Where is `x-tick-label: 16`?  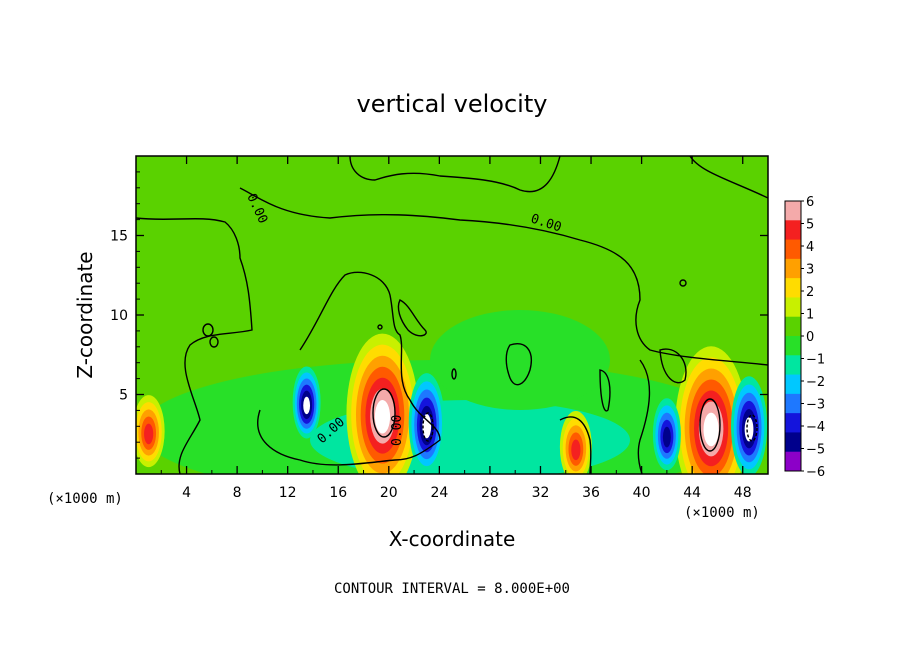 x-tick-label: 16 is located at coordinates (338, 493).